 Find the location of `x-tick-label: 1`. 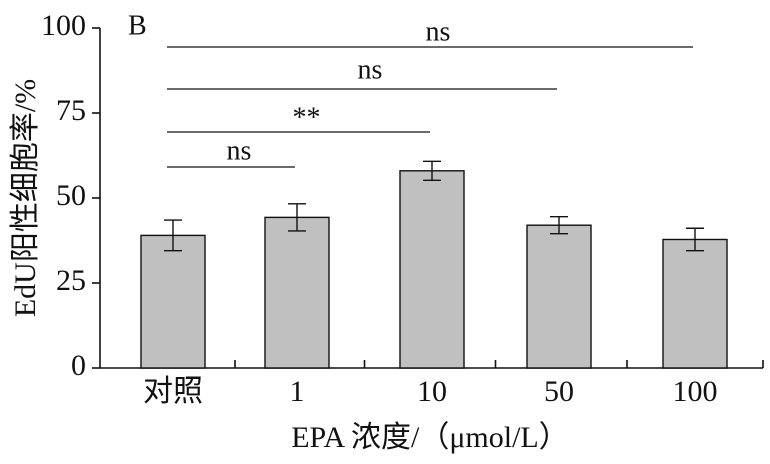

x-tick-label: 1 is located at coordinates (297, 391).